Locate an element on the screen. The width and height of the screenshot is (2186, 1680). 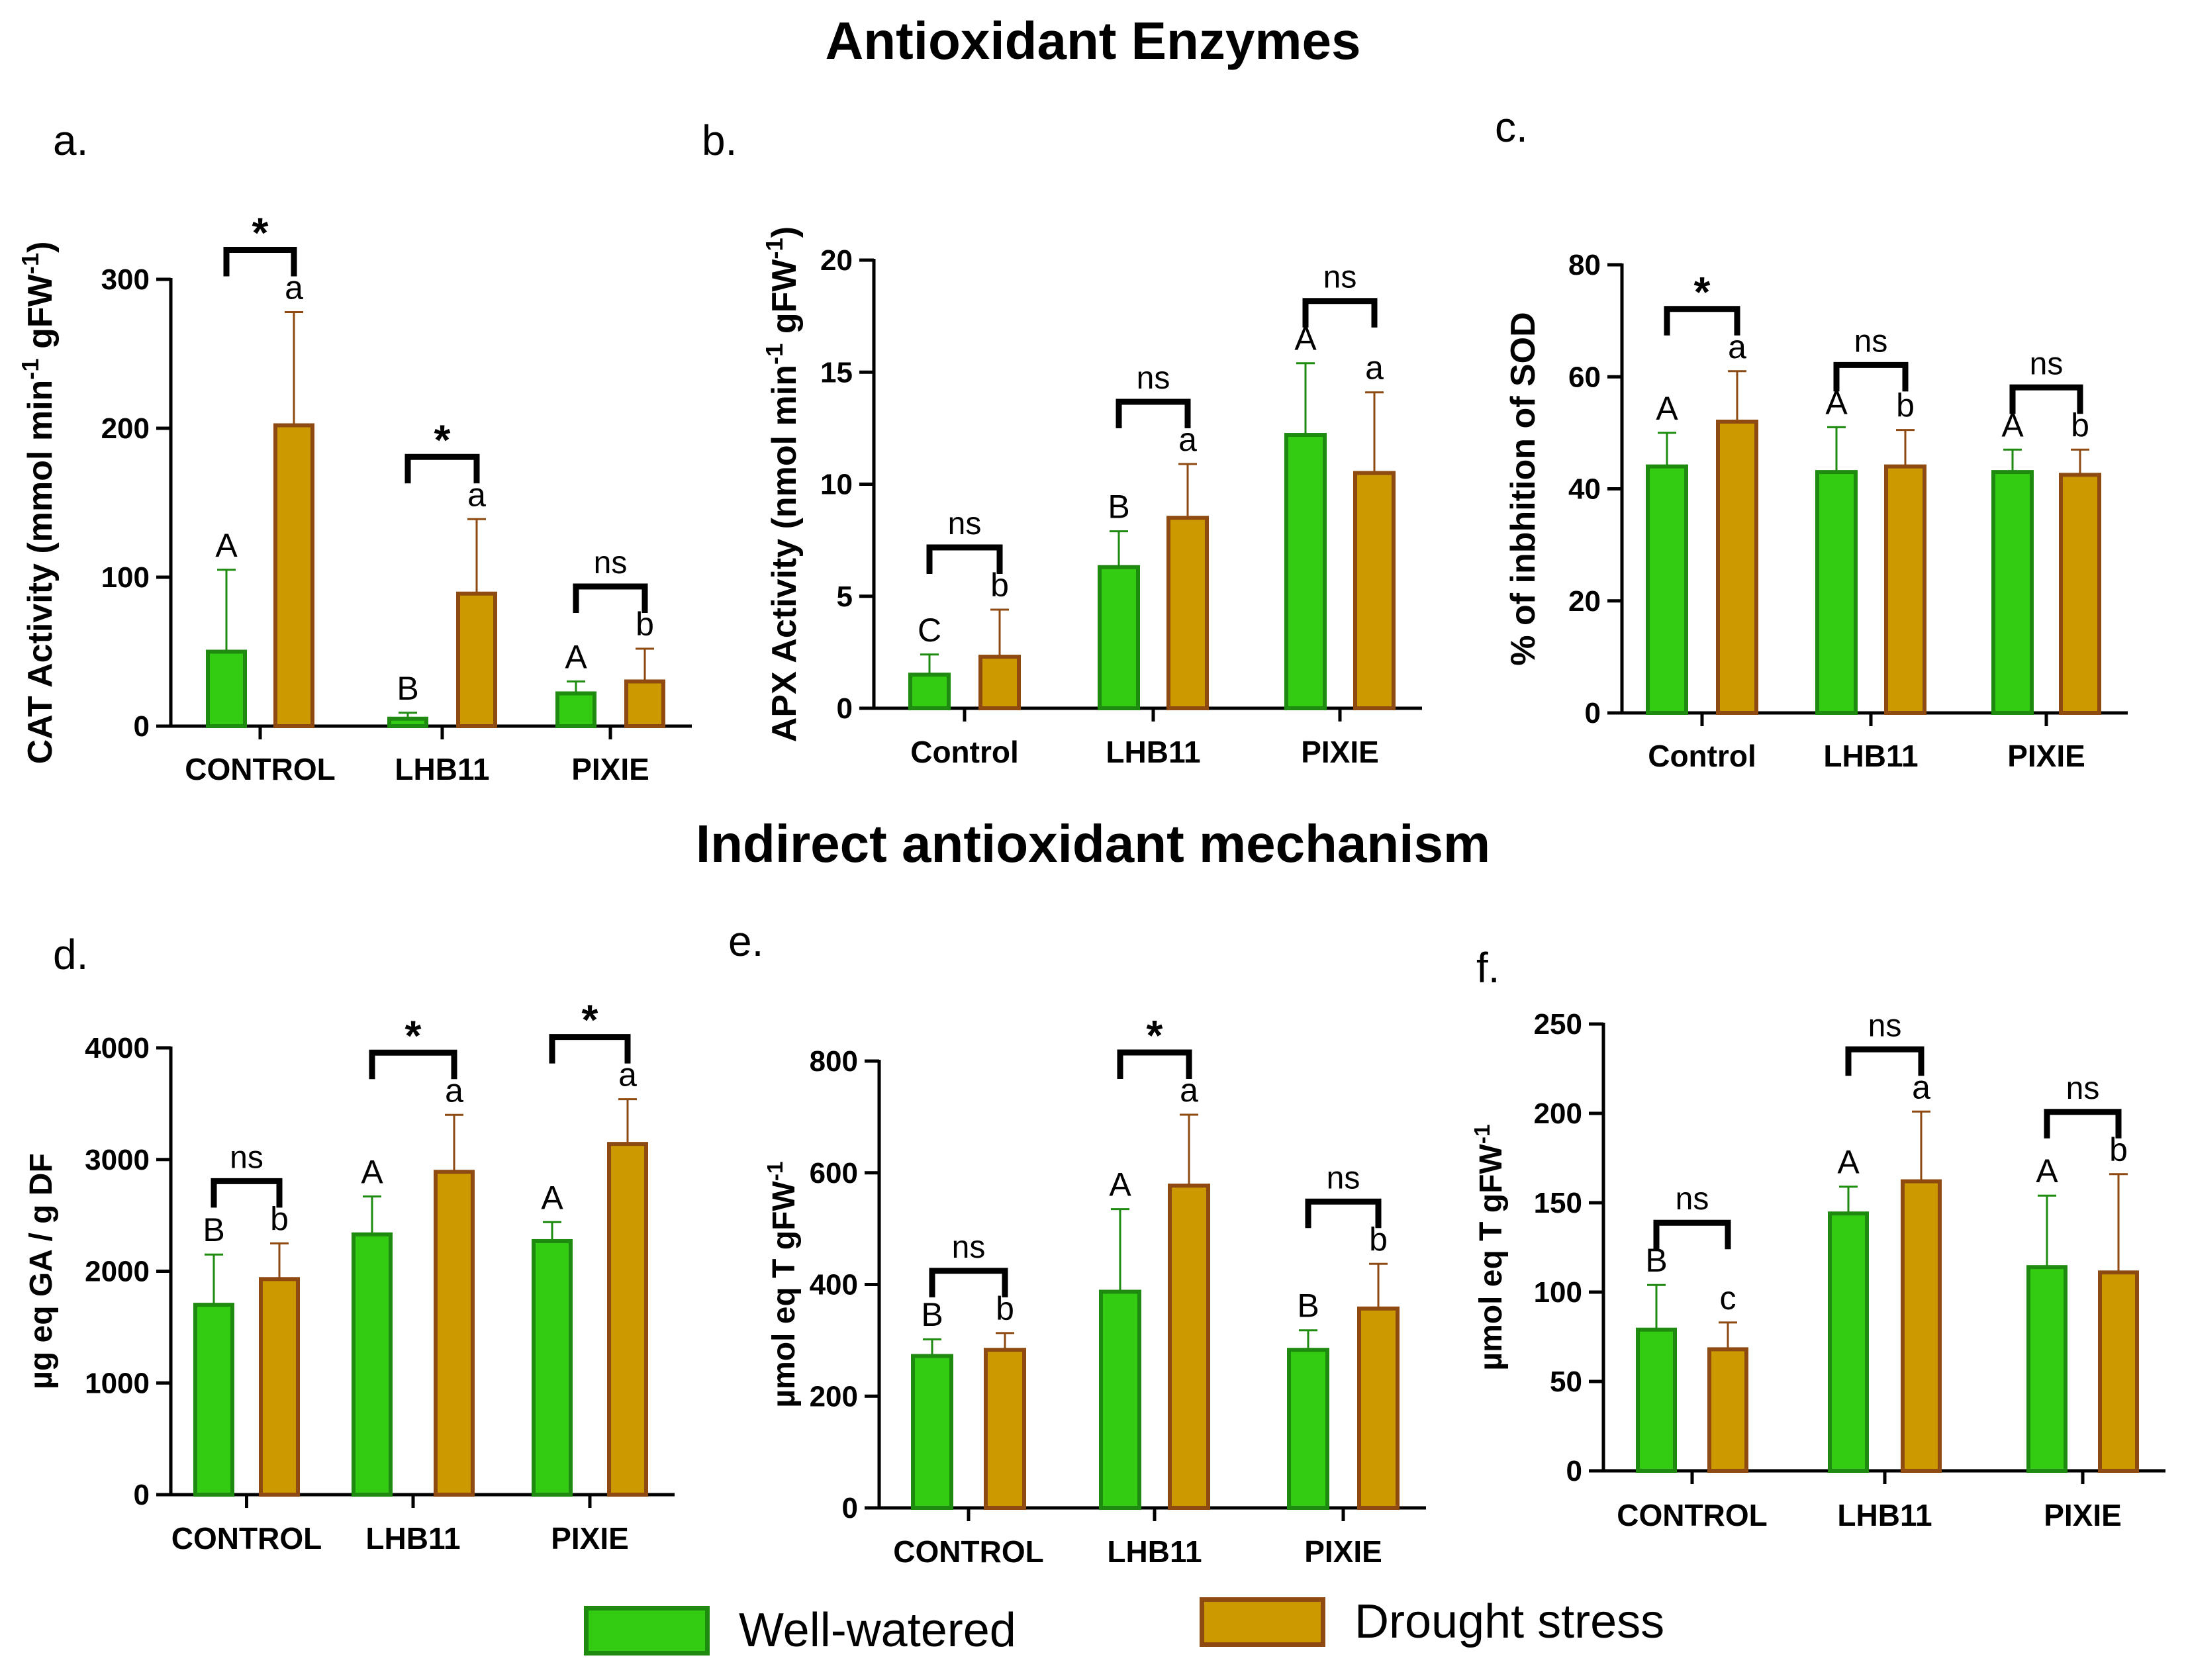
sig-letter-e: A is located at coordinates (1120, 1184).